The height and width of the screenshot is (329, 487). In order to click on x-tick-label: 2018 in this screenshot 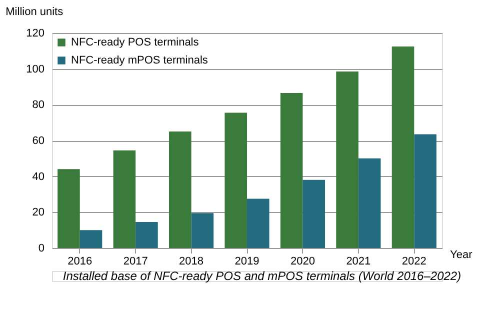, I will do `click(191, 262)`.